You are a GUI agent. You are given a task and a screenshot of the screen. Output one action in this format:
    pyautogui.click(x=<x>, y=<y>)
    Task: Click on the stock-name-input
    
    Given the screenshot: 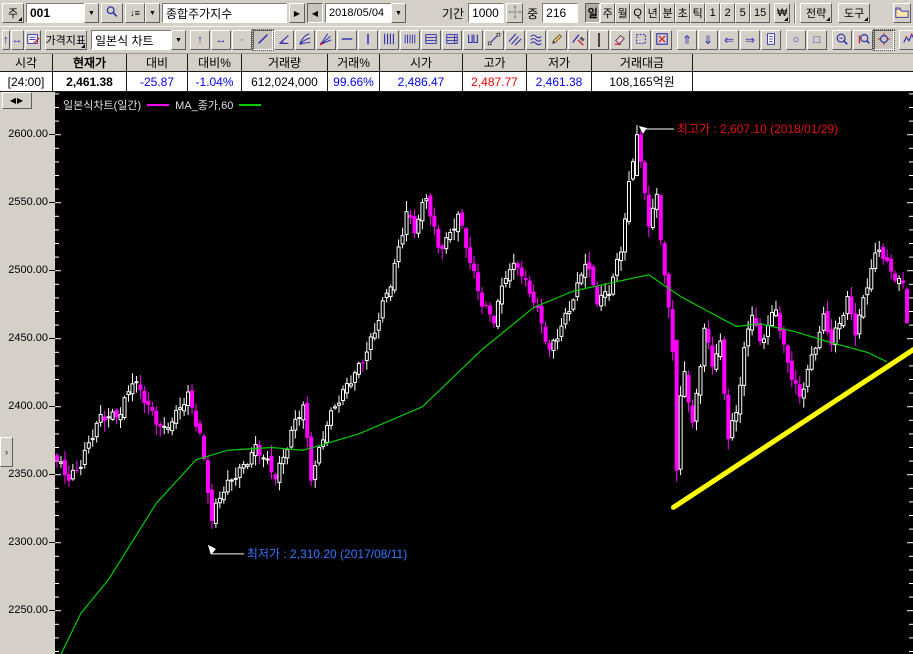 What is the action you would take?
    pyautogui.click(x=224, y=13)
    